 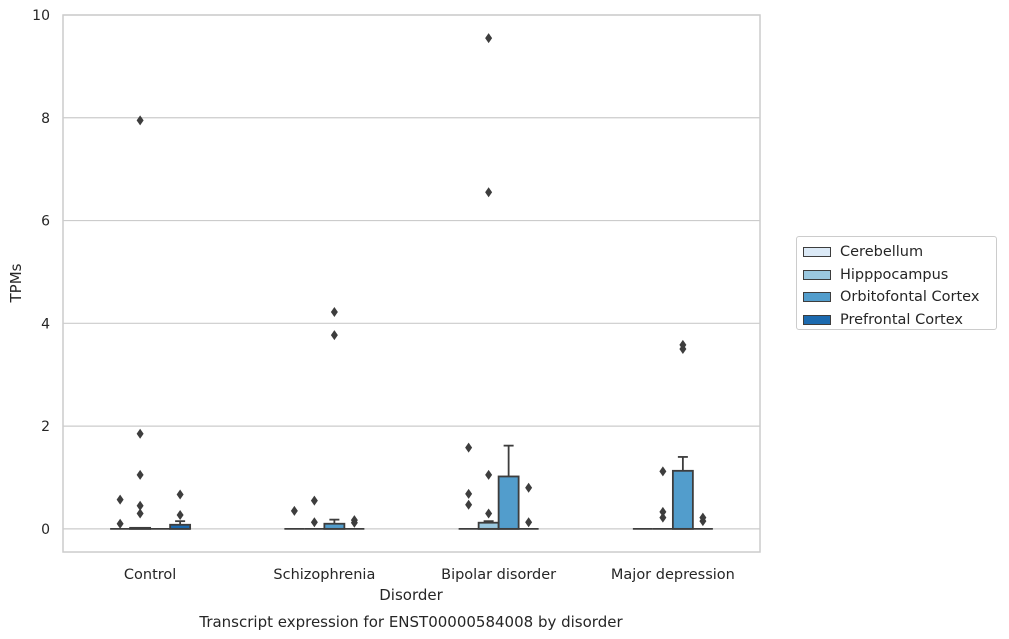 What do you see at coordinates (150, 575) in the screenshot?
I see `x-tick-label: Control` at bounding box center [150, 575].